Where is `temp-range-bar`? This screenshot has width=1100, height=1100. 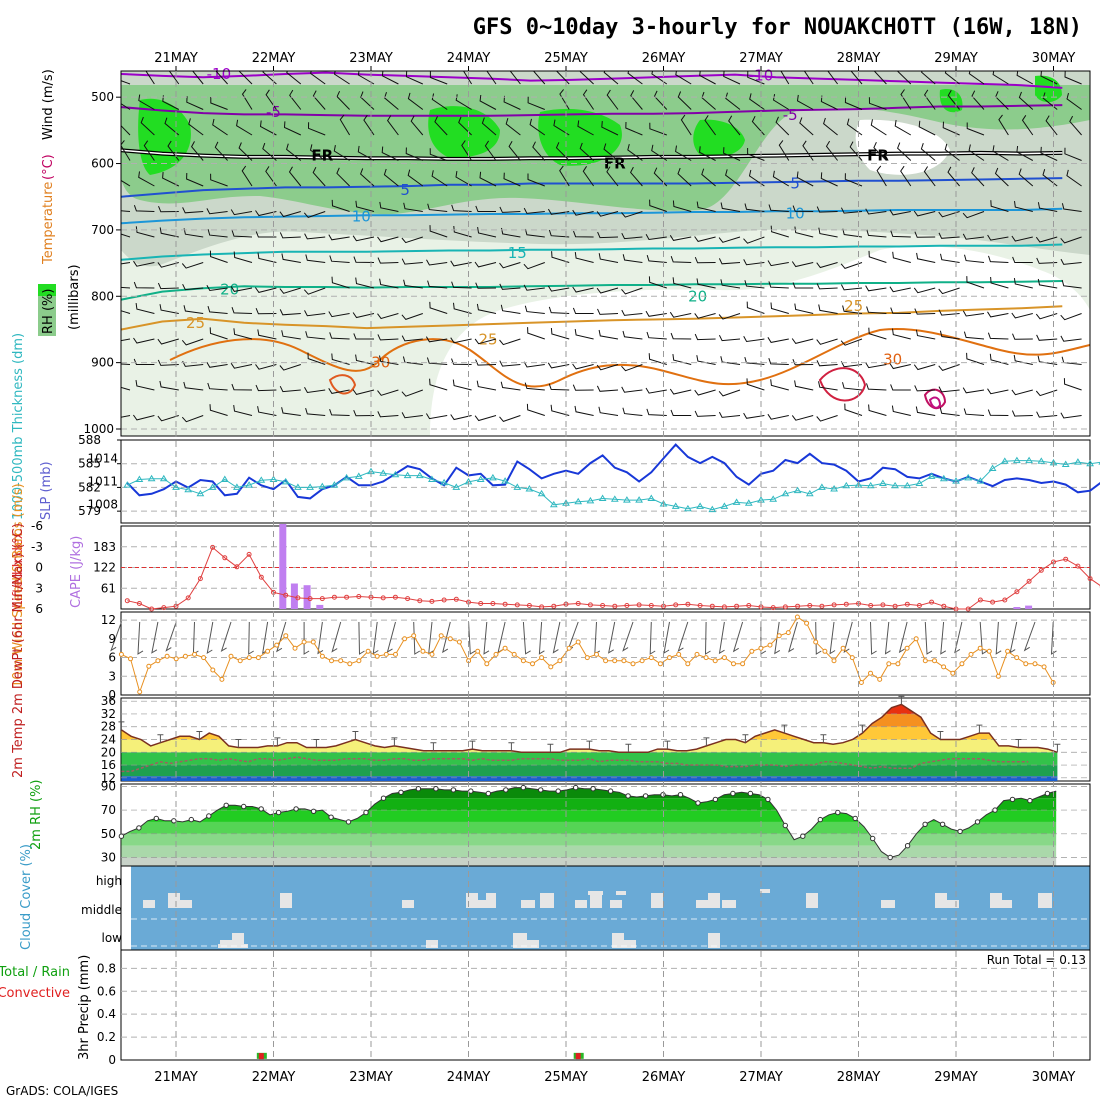
temp-range-bar is located at coordinates (1018, 743).